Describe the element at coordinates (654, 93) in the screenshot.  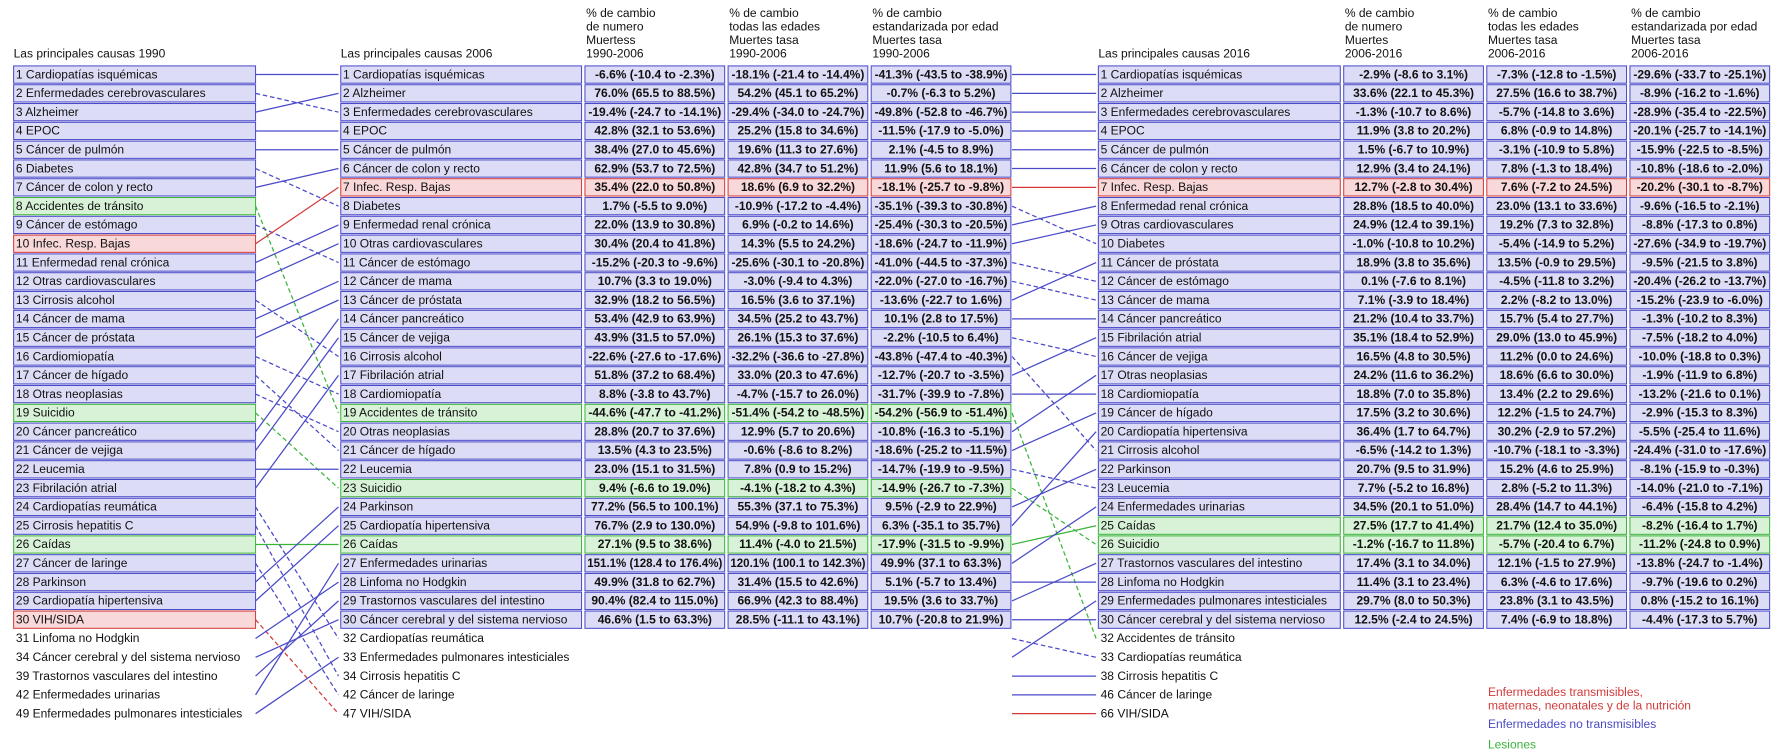
I see `value-text: 76.0% (65.5 to 88.5%)` at that location.